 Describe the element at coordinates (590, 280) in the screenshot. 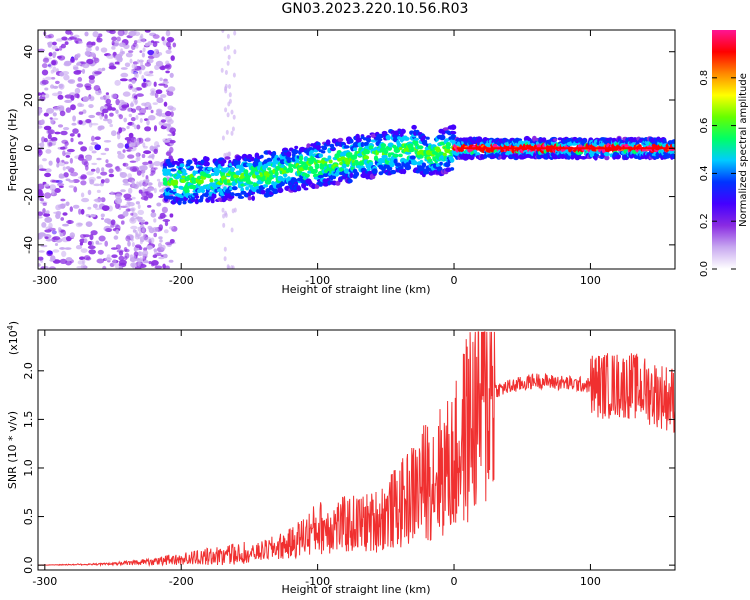

I see `x-tick-label: 100` at that location.